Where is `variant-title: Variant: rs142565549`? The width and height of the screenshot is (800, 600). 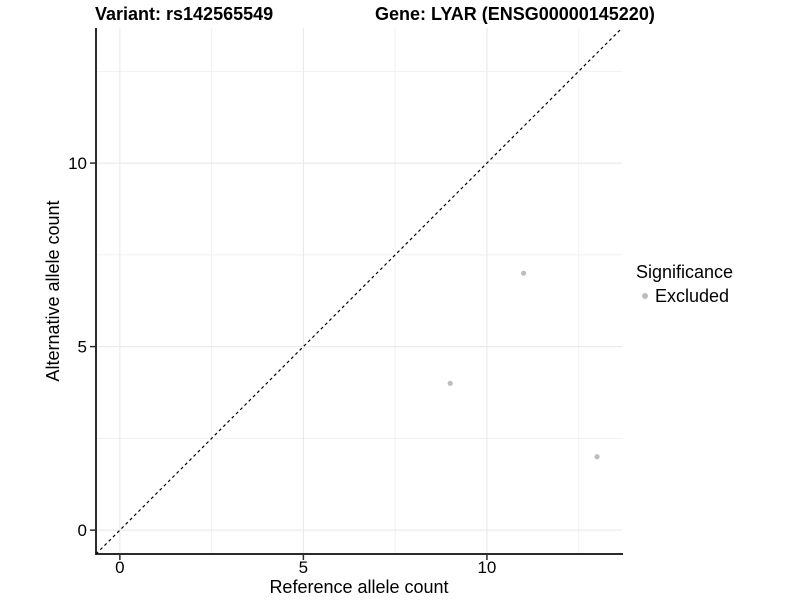 variant-title: Variant: rs142565549 is located at coordinates (184, 14).